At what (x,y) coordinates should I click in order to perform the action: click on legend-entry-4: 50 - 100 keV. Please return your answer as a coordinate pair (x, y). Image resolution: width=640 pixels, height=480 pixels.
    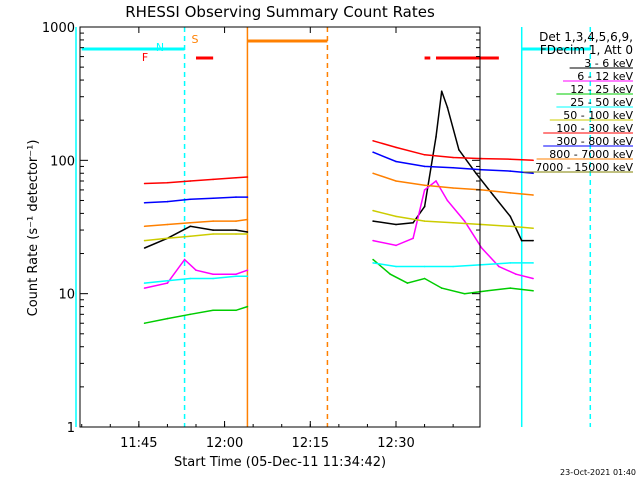
    Looking at the image, I should click on (598, 115).